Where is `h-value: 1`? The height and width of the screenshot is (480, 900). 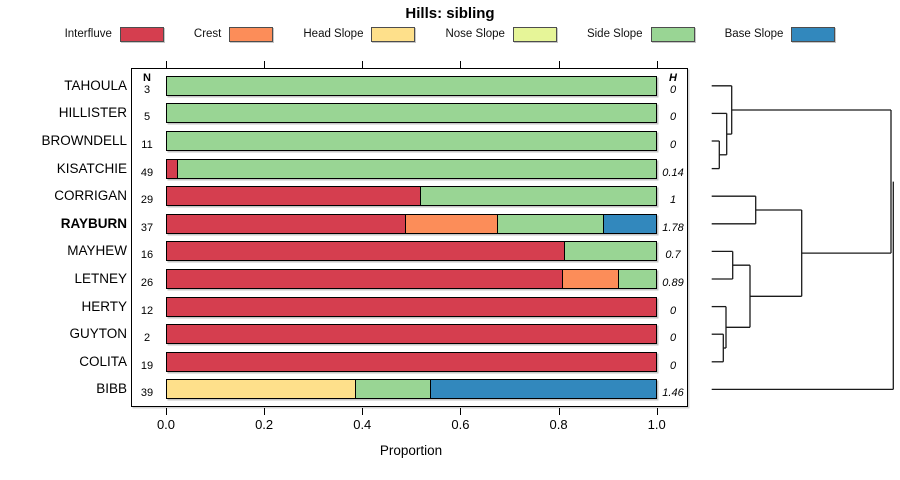
h-value: 1 is located at coordinates (673, 200).